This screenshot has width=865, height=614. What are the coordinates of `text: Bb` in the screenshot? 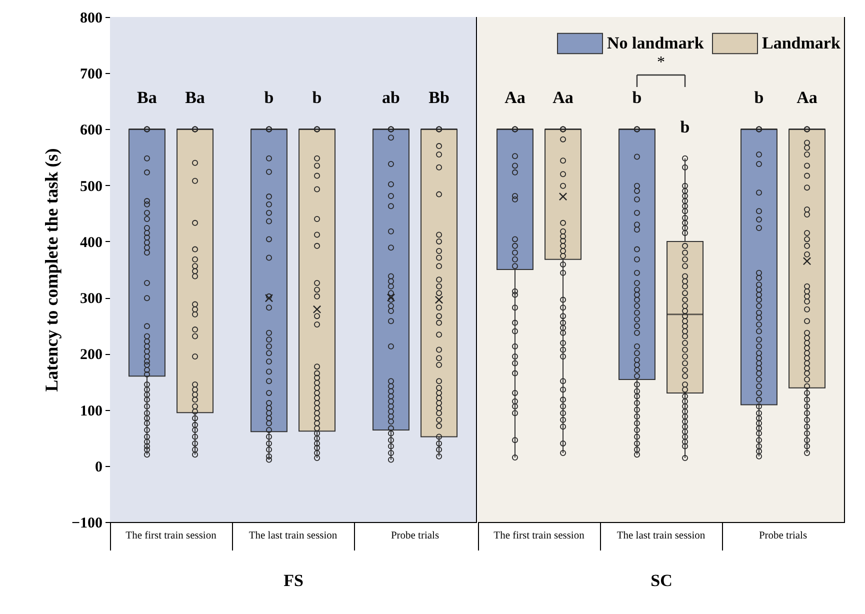 It's located at (439, 98).